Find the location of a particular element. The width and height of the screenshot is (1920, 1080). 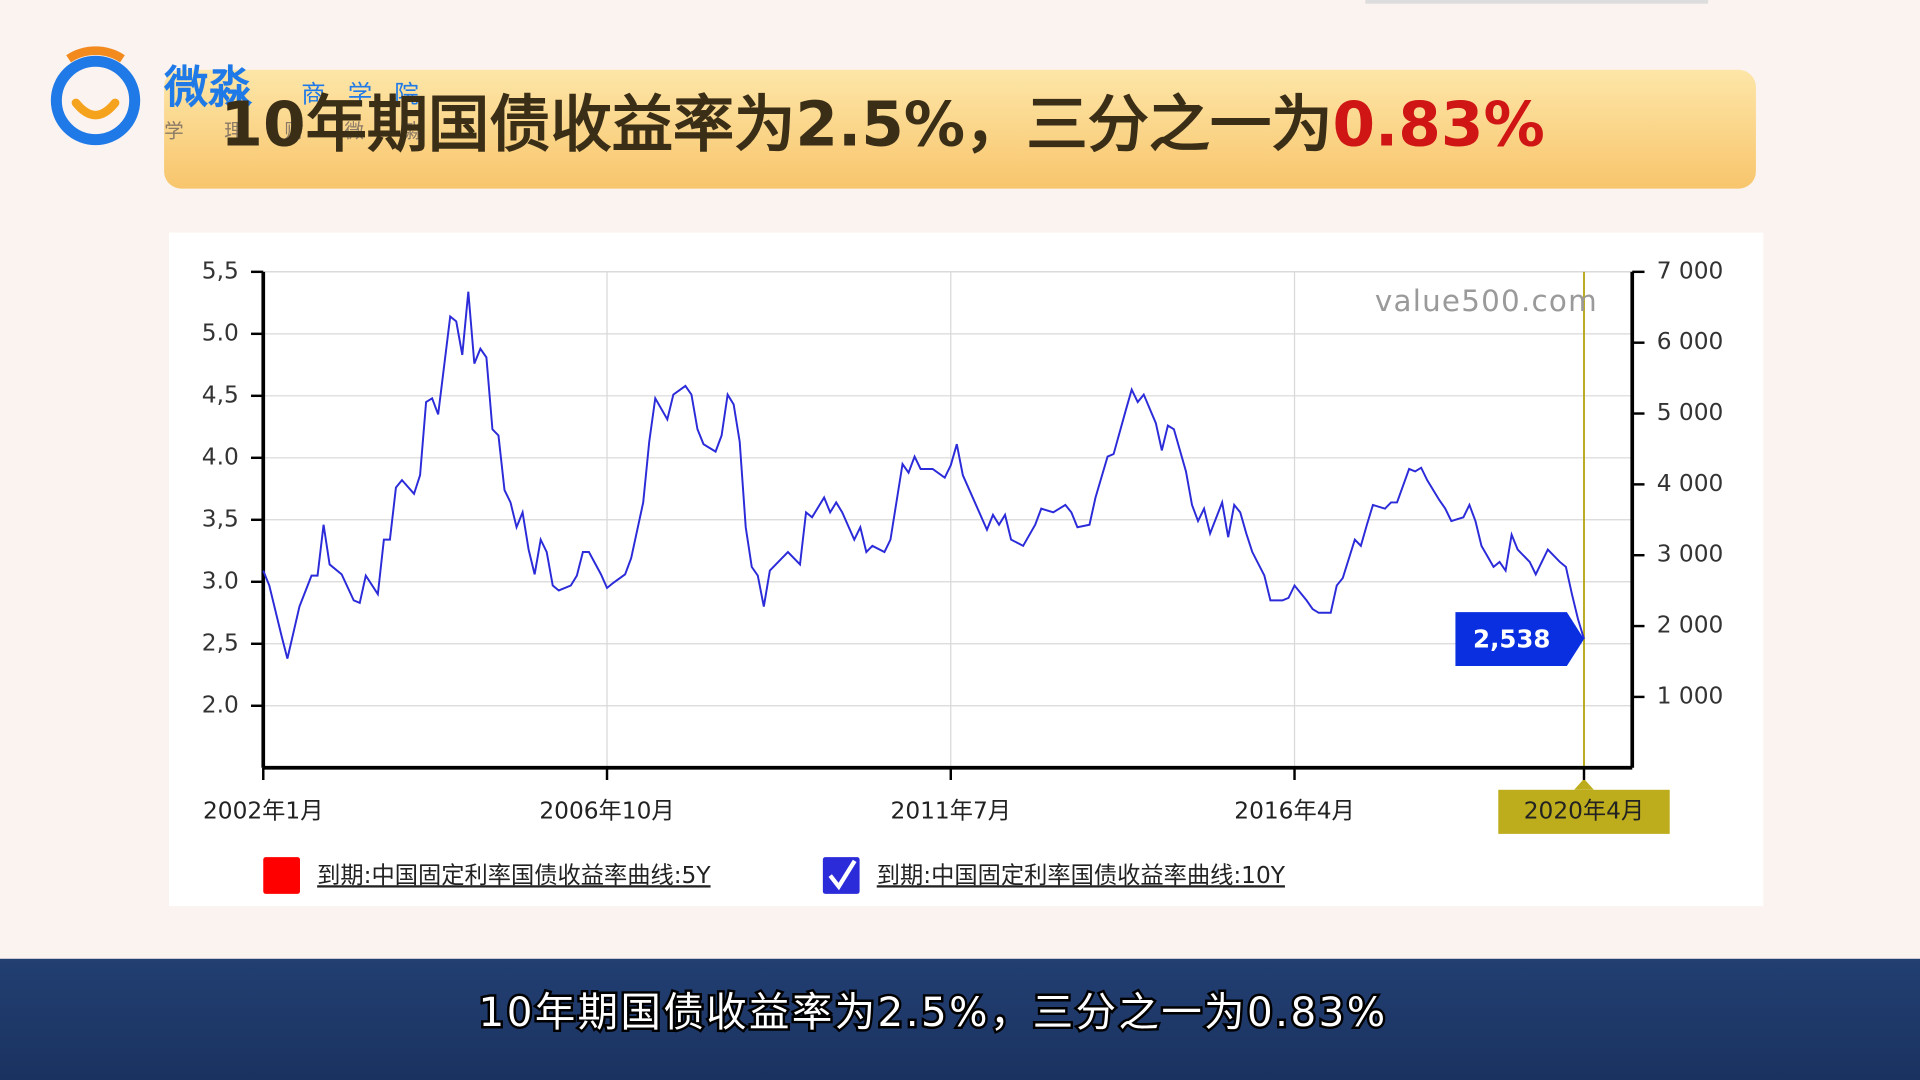

y-tick-label: 2.0 is located at coordinates (220, 704).